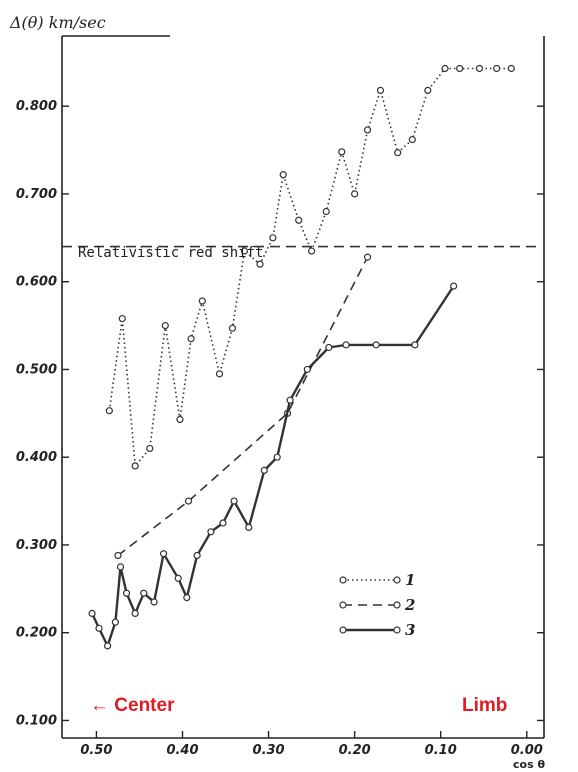  Describe the element at coordinates (269, 750) in the screenshot. I see `x-tick-label: 0.30` at that location.